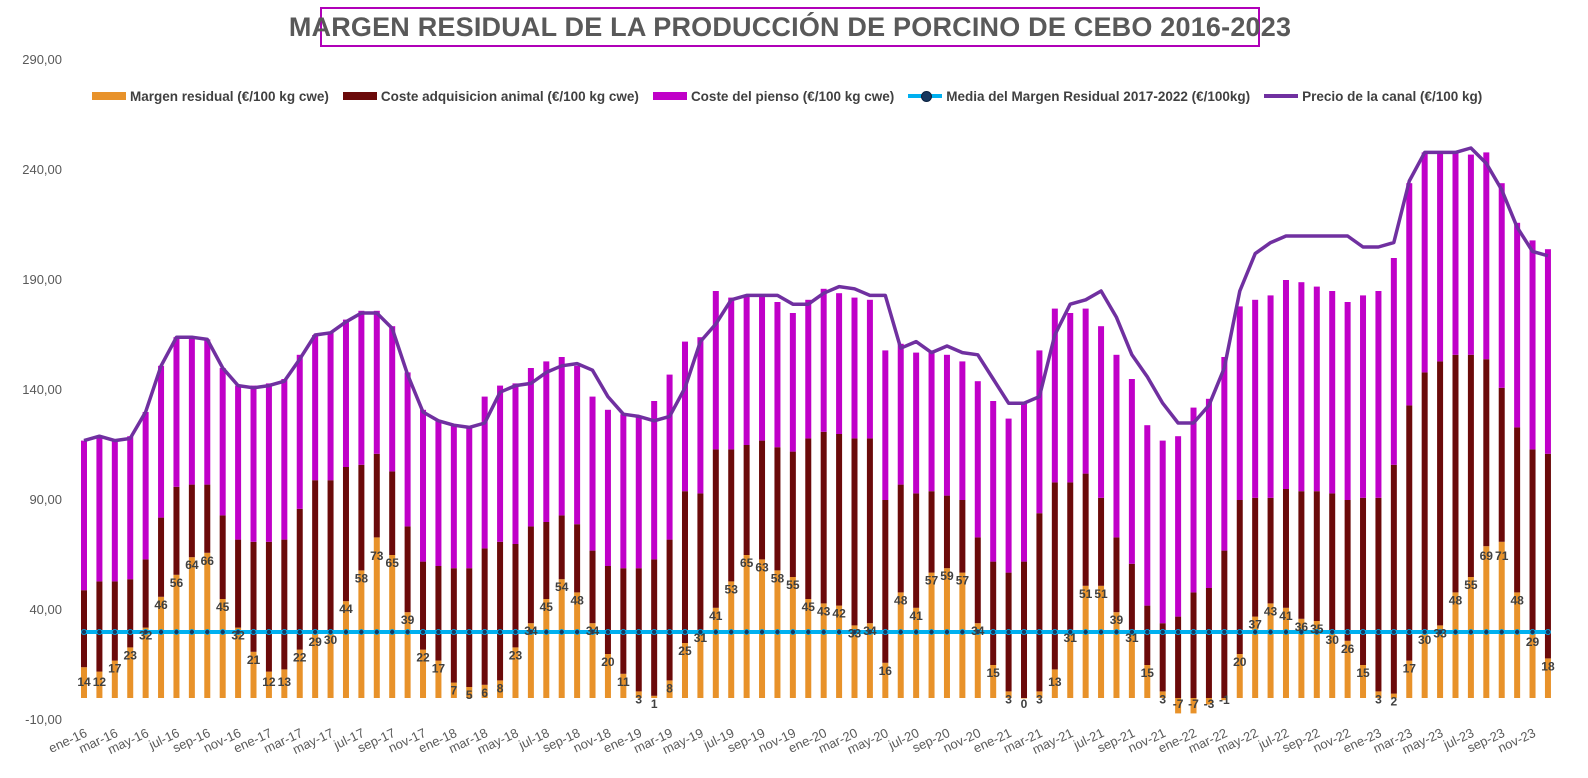 Image resolution: width=1588 pixels, height=778 pixels. I want to click on data-label-margen: 17, so click(115, 669).